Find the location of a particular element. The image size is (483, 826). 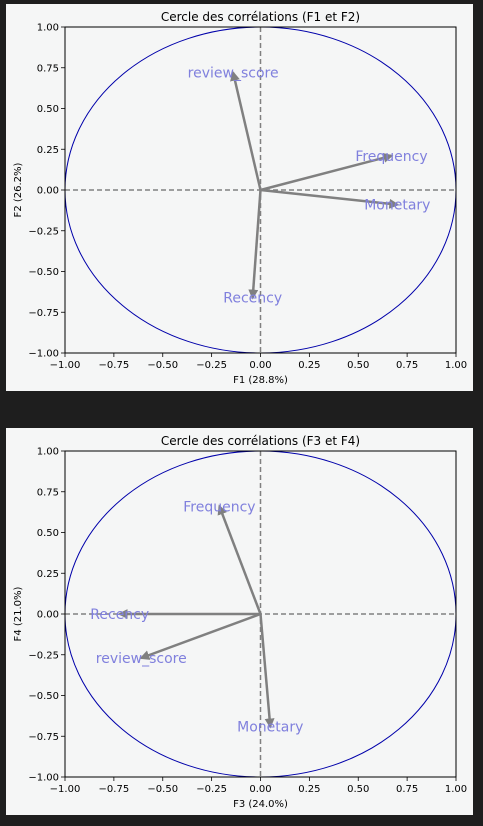

x-axis-label: F1 (28.8%) is located at coordinates (260, 380).